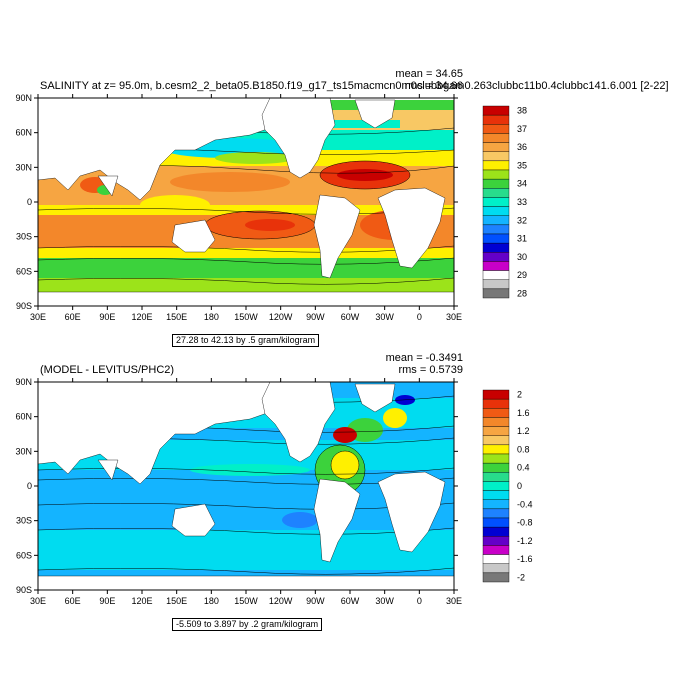  I want to click on panel2-colorbar-label: 0.4, so click(523, 468).